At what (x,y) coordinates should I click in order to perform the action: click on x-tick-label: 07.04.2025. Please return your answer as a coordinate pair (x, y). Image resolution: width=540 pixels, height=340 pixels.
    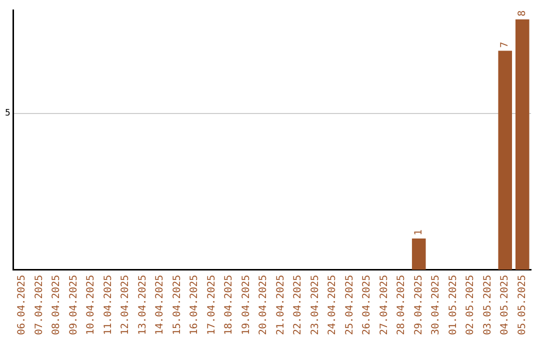
    Looking at the image, I should click on (39, 305).